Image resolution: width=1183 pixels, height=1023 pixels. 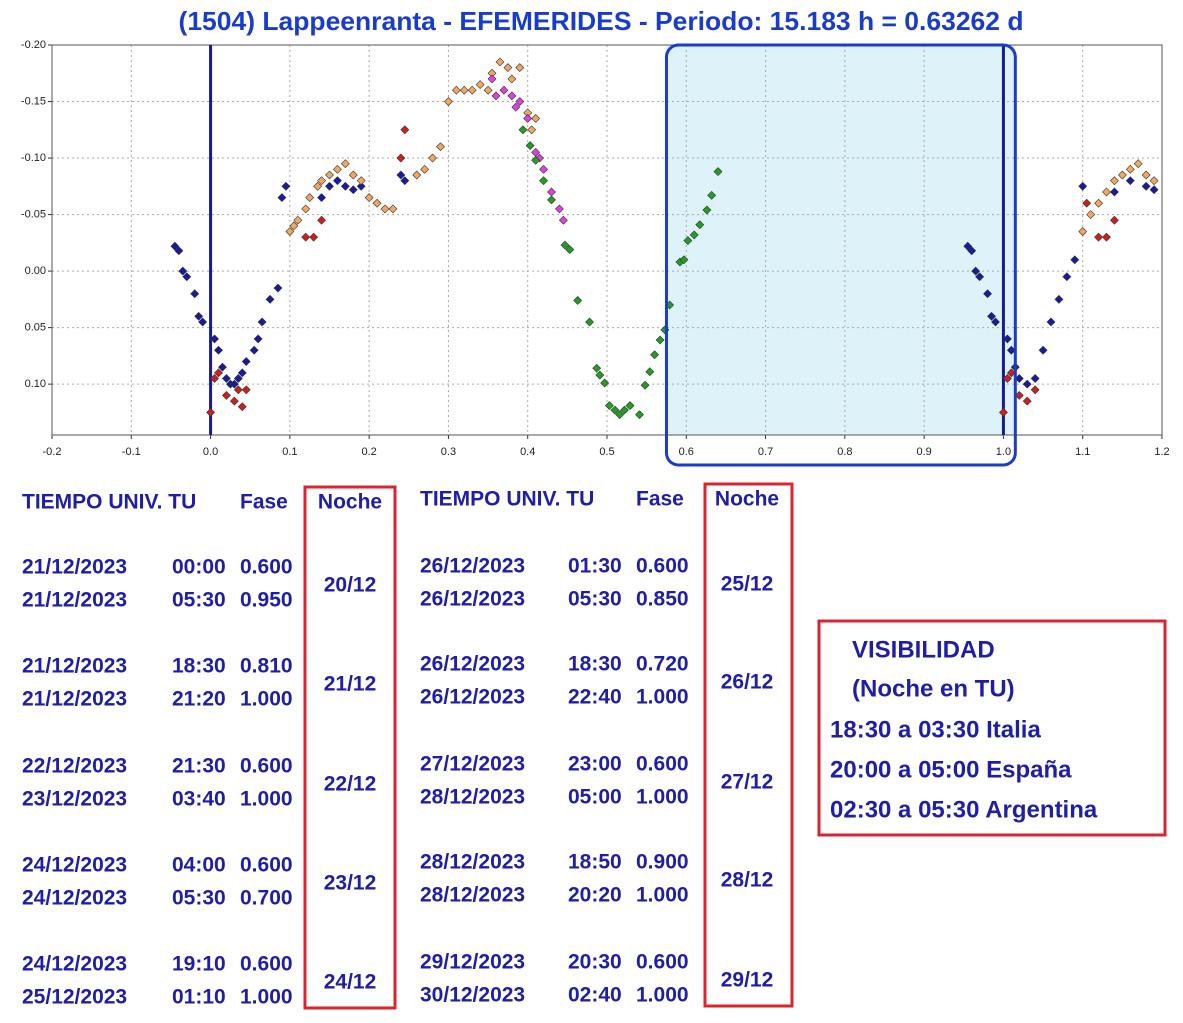 What do you see at coordinates (131, 452) in the screenshot?
I see `x-tick-label: -0.1` at bounding box center [131, 452].